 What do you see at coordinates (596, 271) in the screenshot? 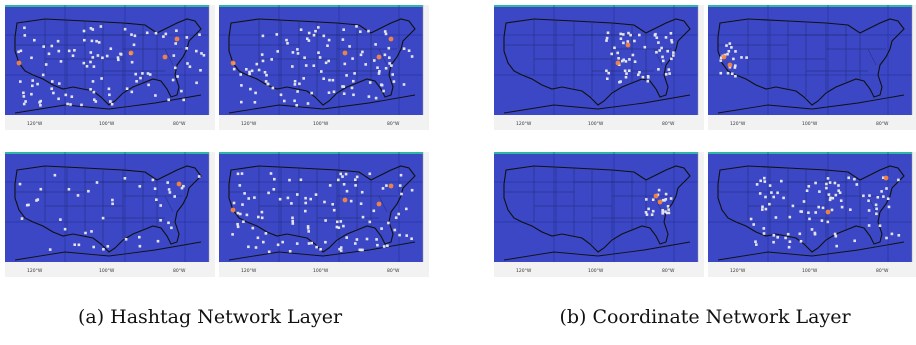
I see `lon-tick-label: 100°W` at bounding box center [596, 271].